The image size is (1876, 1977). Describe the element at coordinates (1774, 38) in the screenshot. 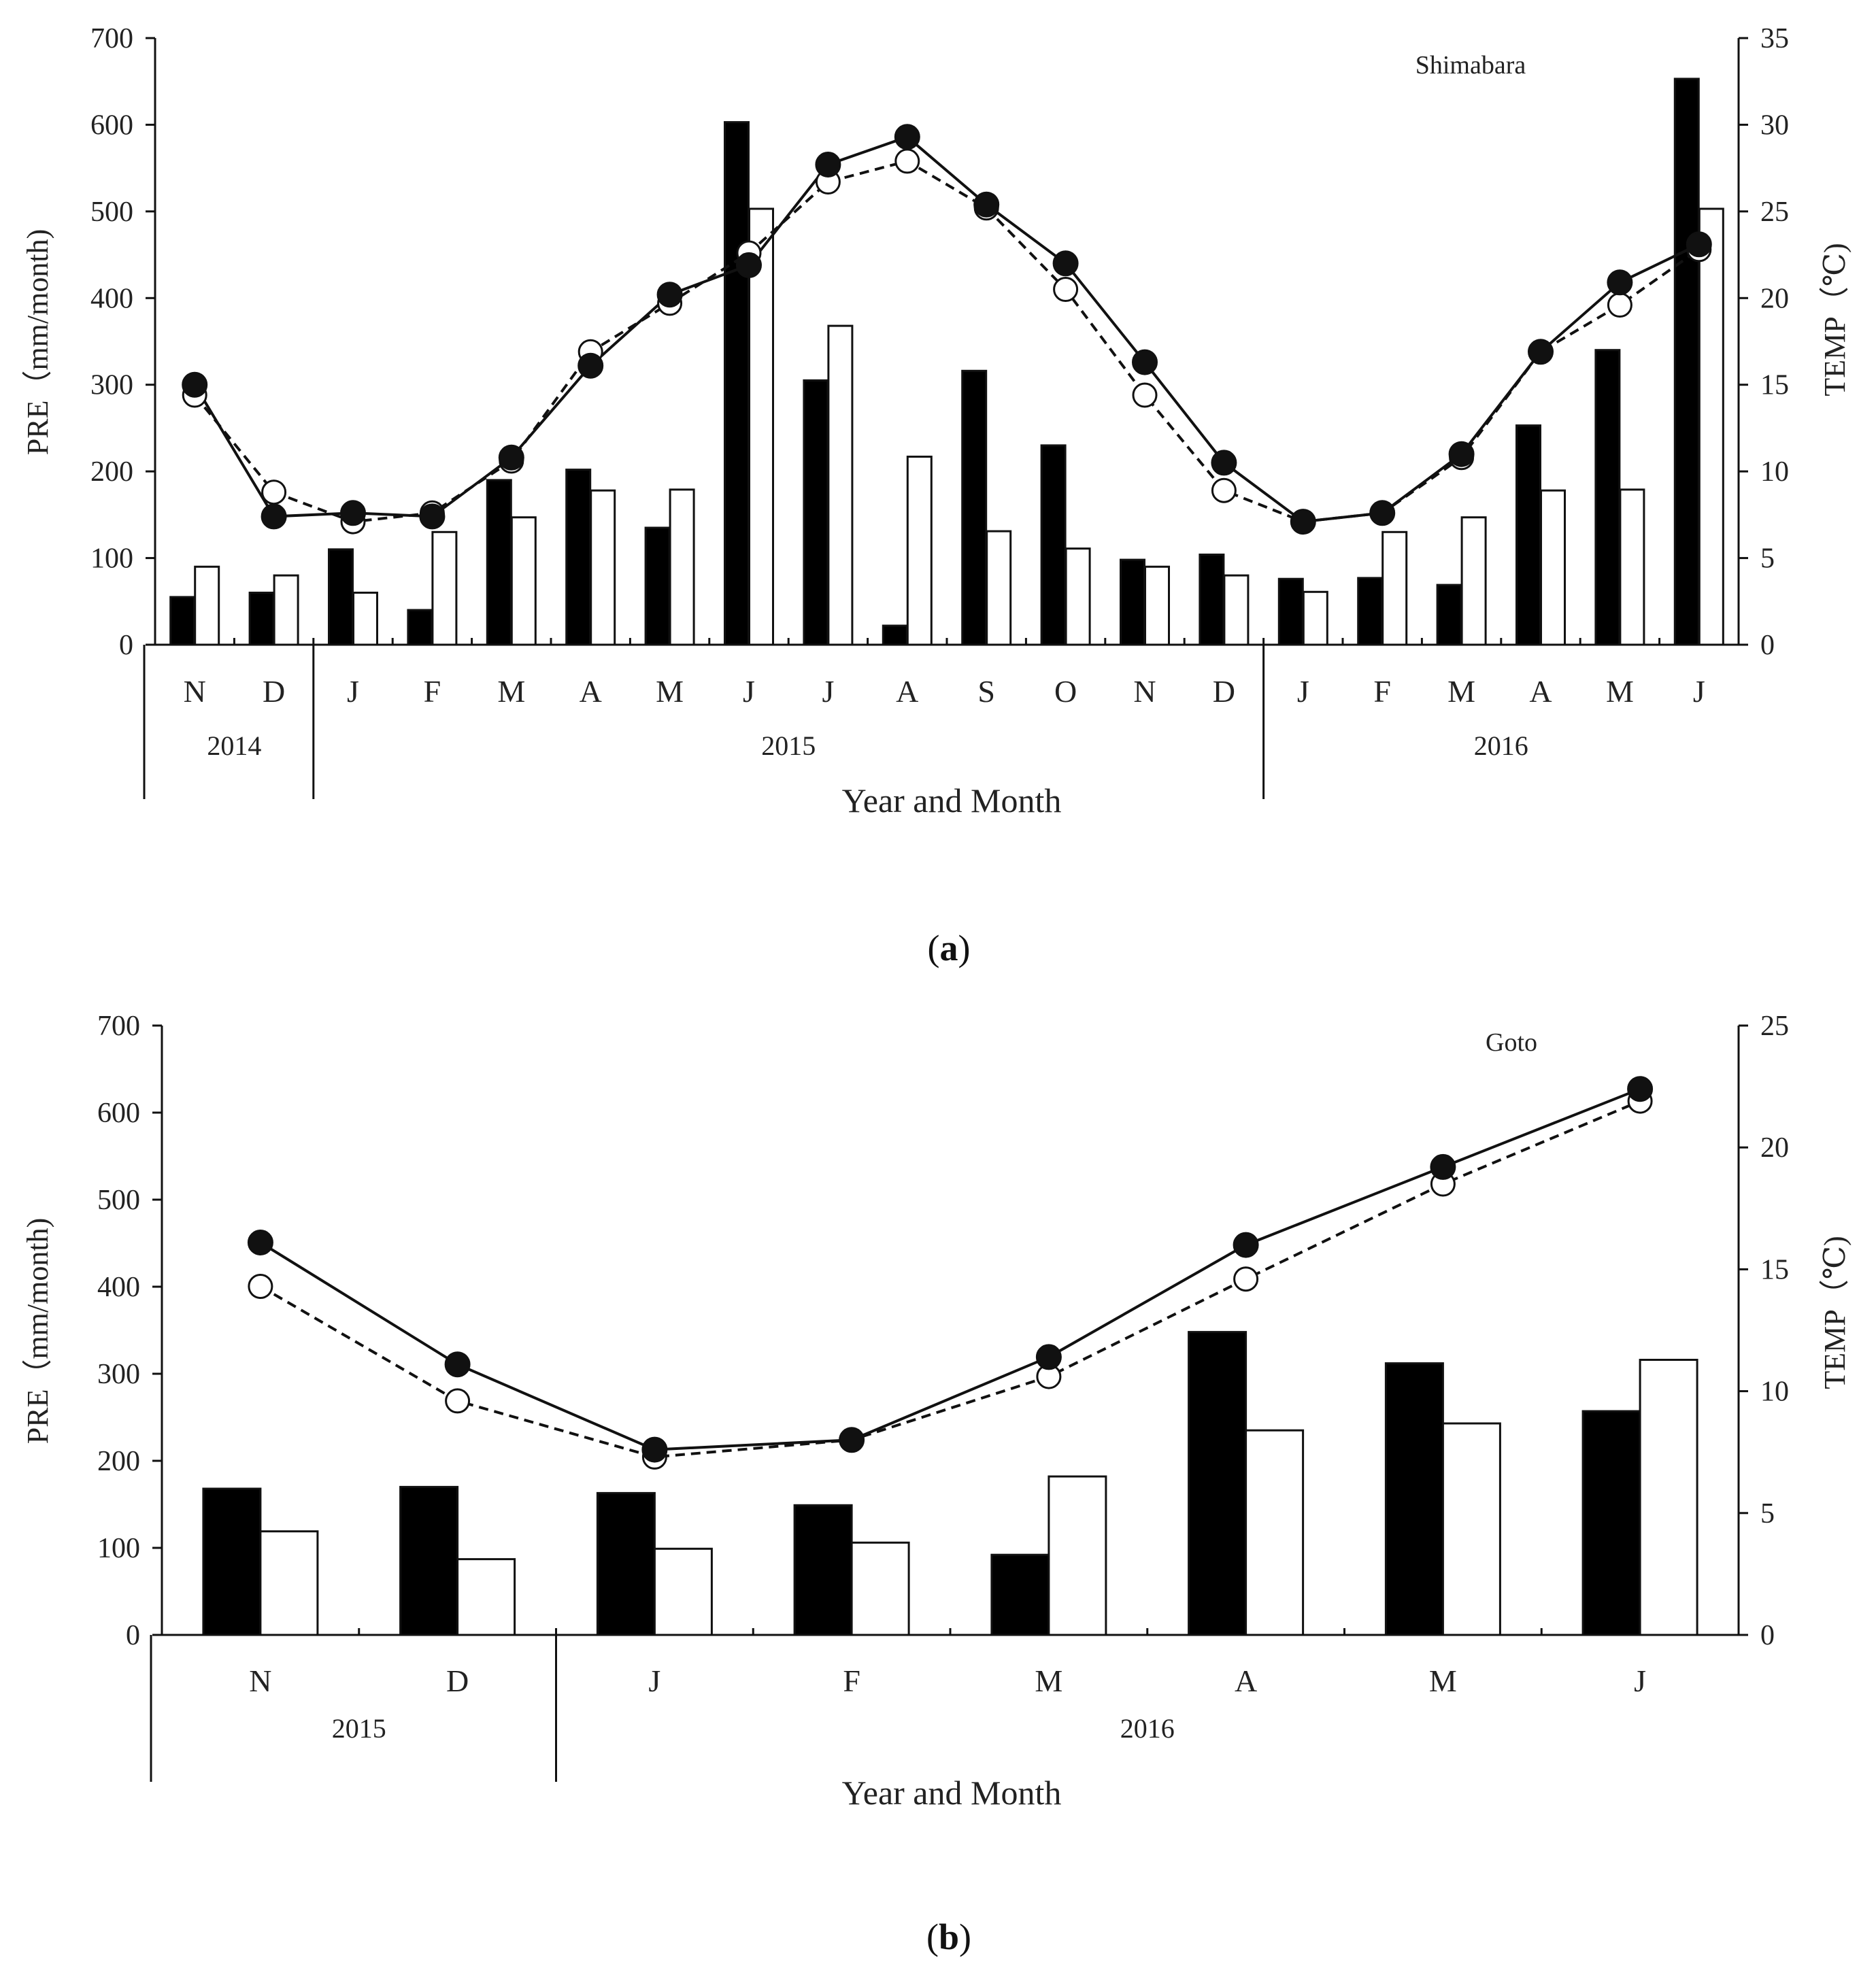

I see `panel-a-right-tick-label-8: 35` at that location.